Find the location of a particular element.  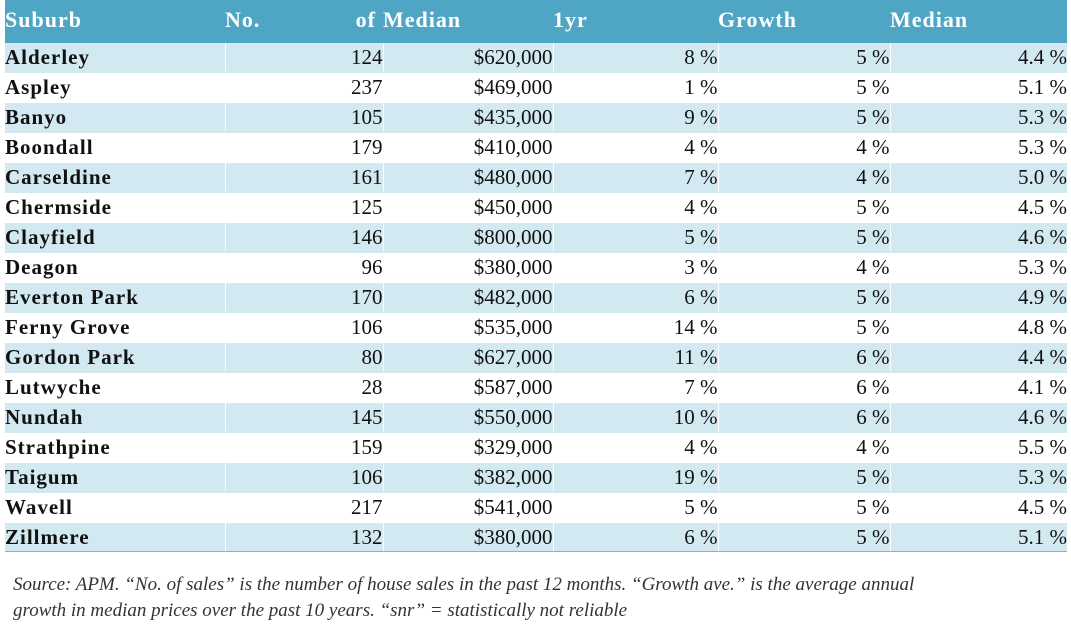

cell-suburb: Boondall is located at coordinates (115, 147).